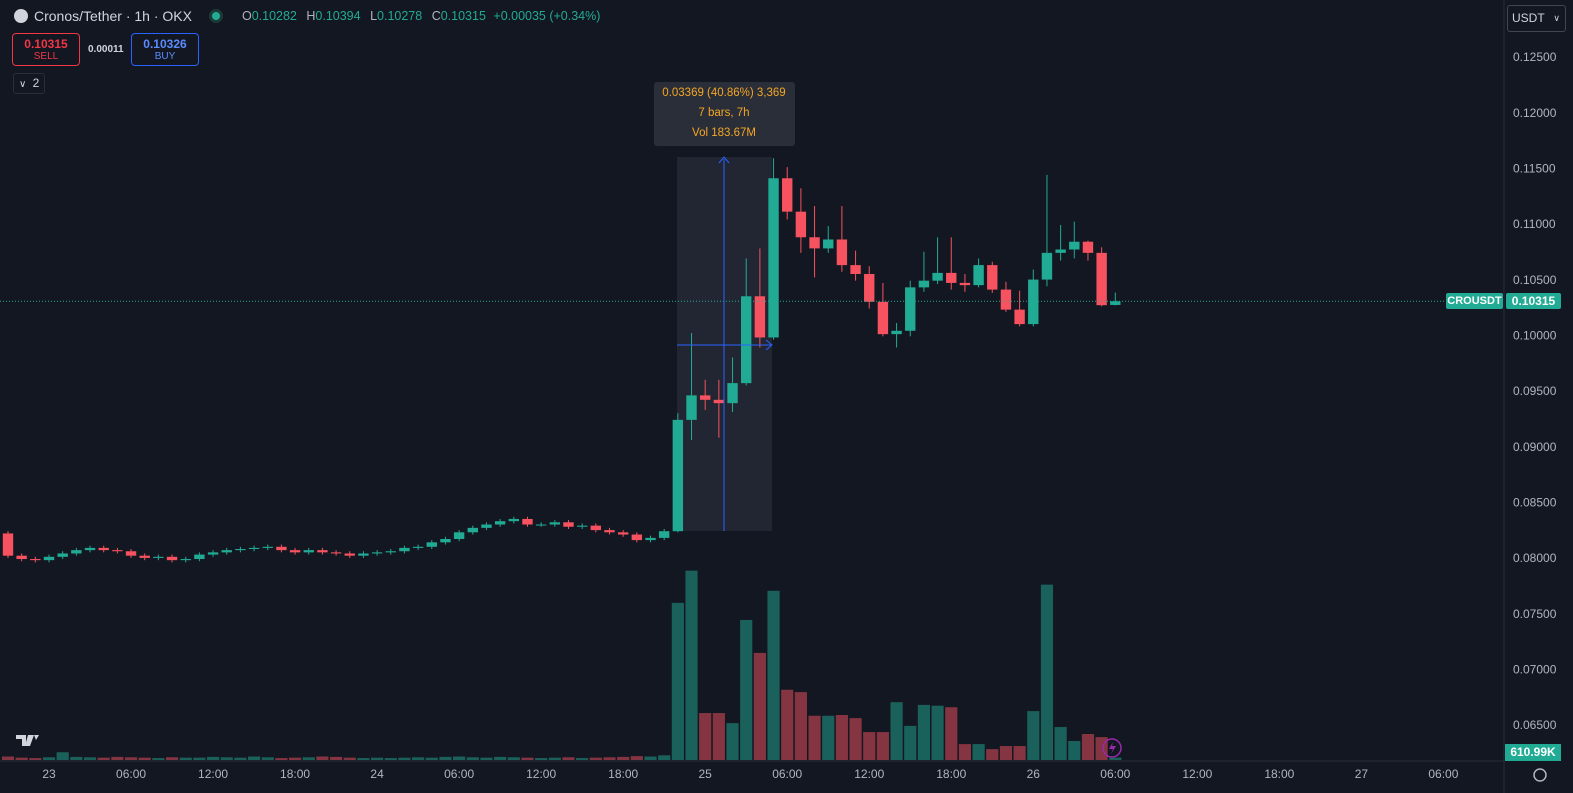 This screenshot has height=793, width=1573. Describe the element at coordinates (1533, 301) in the screenshot. I see `last-price-tag: 0.10315` at that location.